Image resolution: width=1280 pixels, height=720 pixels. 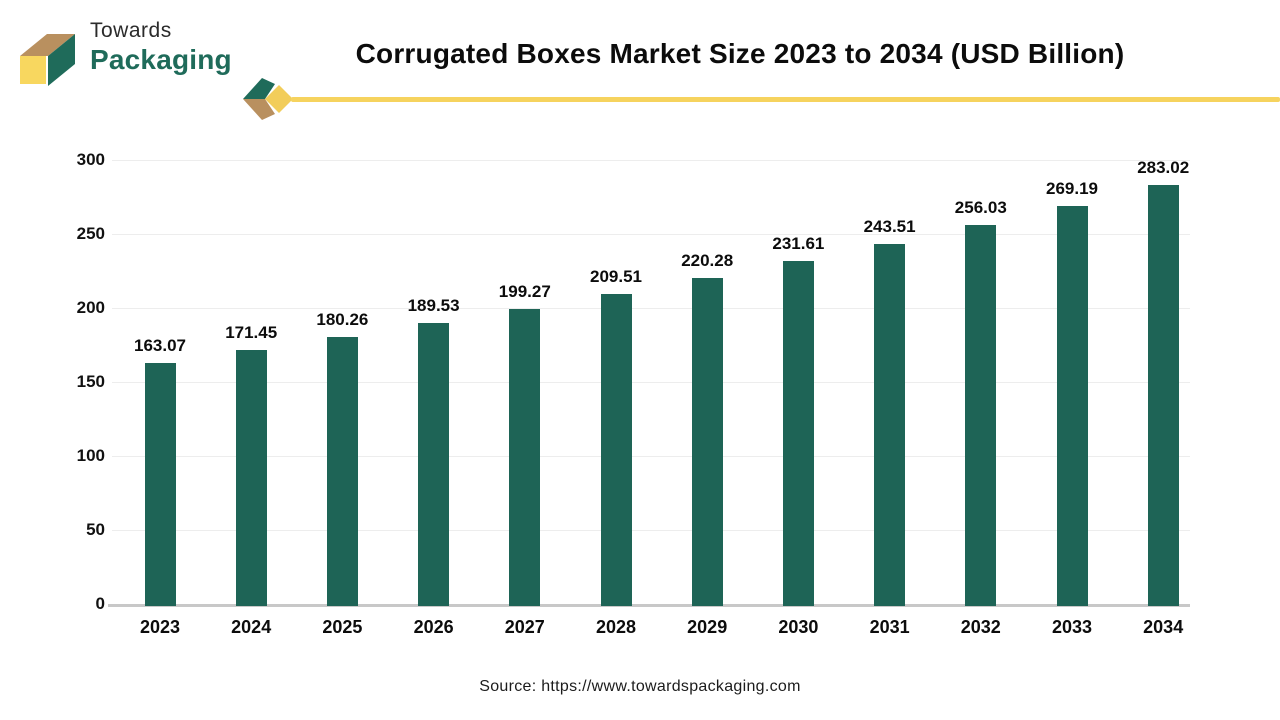 What do you see at coordinates (524, 292) in the screenshot?
I see `bar-value-label: 199.27` at bounding box center [524, 292].